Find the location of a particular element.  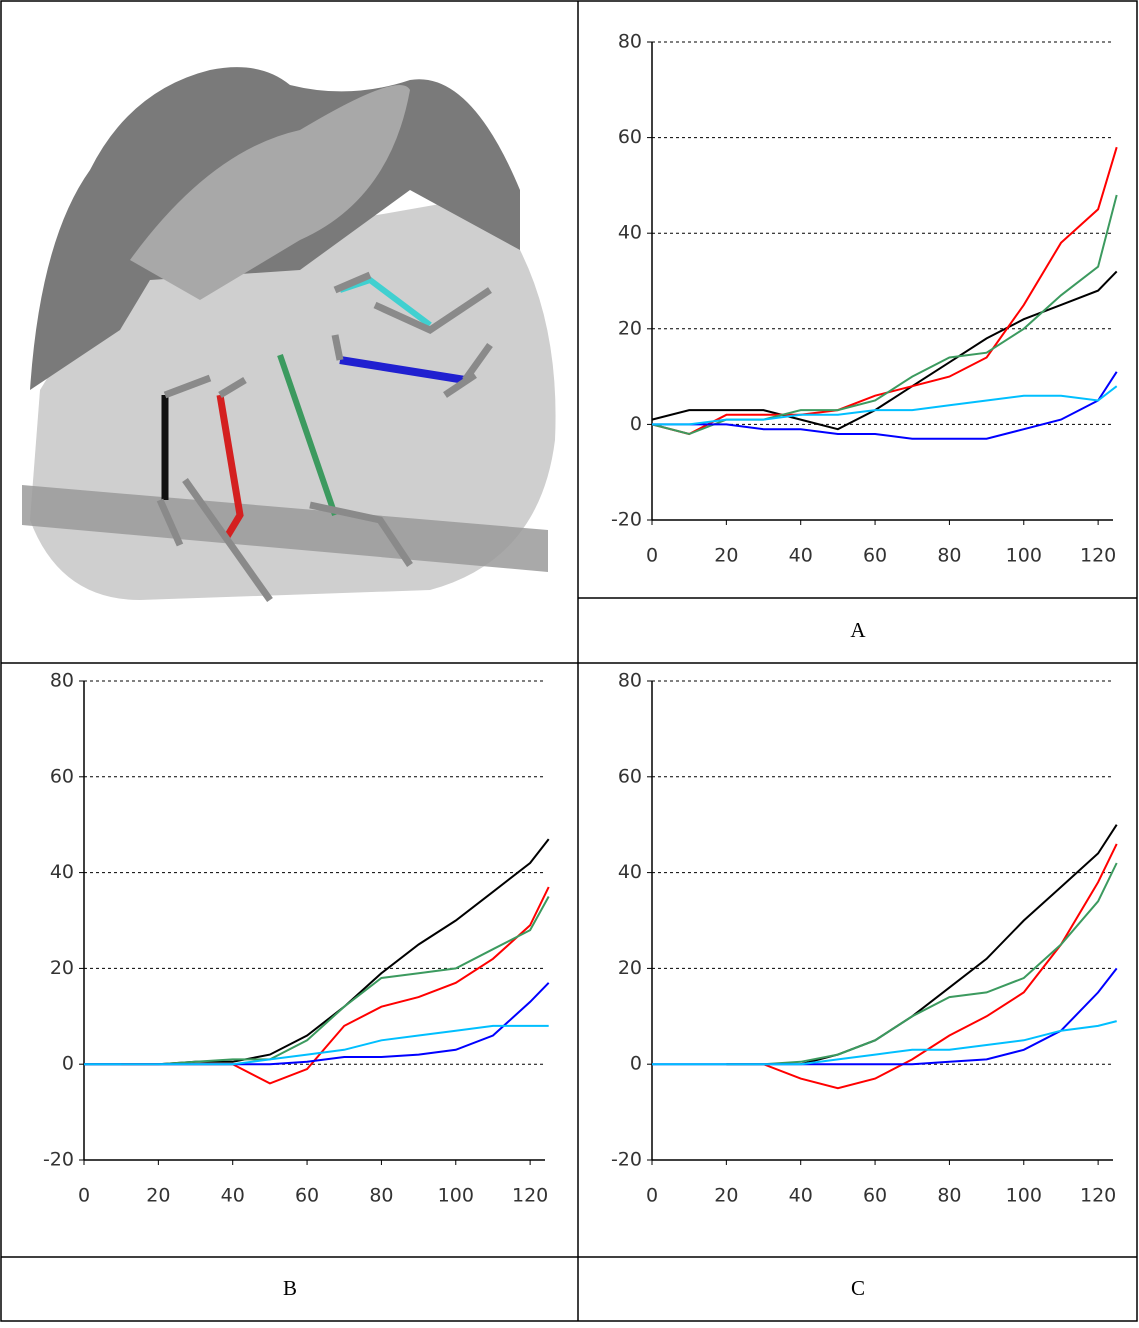

chart-title: A is located at coordinates (858, 630).